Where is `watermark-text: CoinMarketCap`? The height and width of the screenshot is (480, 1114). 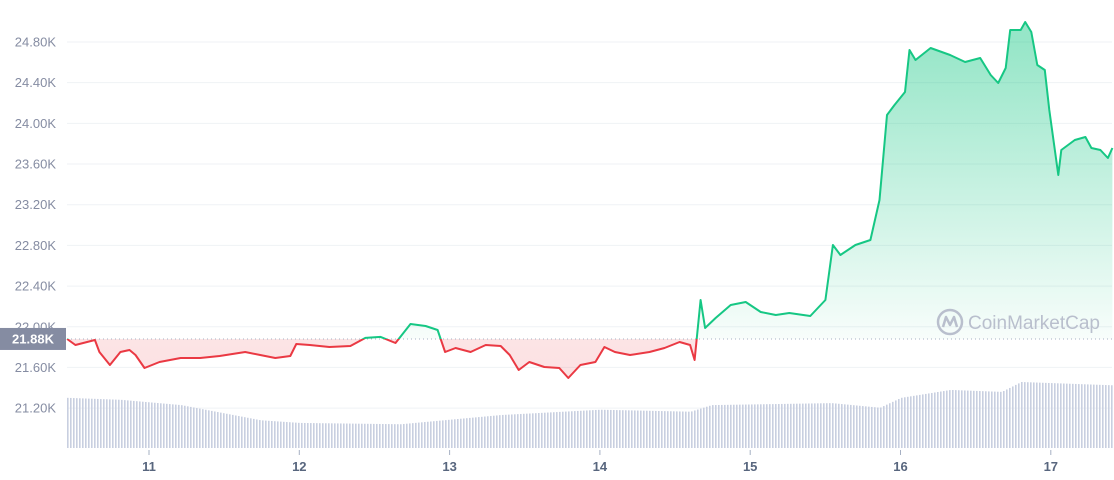
watermark-text: CoinMarketCap is located at coordinates (1034, 323).